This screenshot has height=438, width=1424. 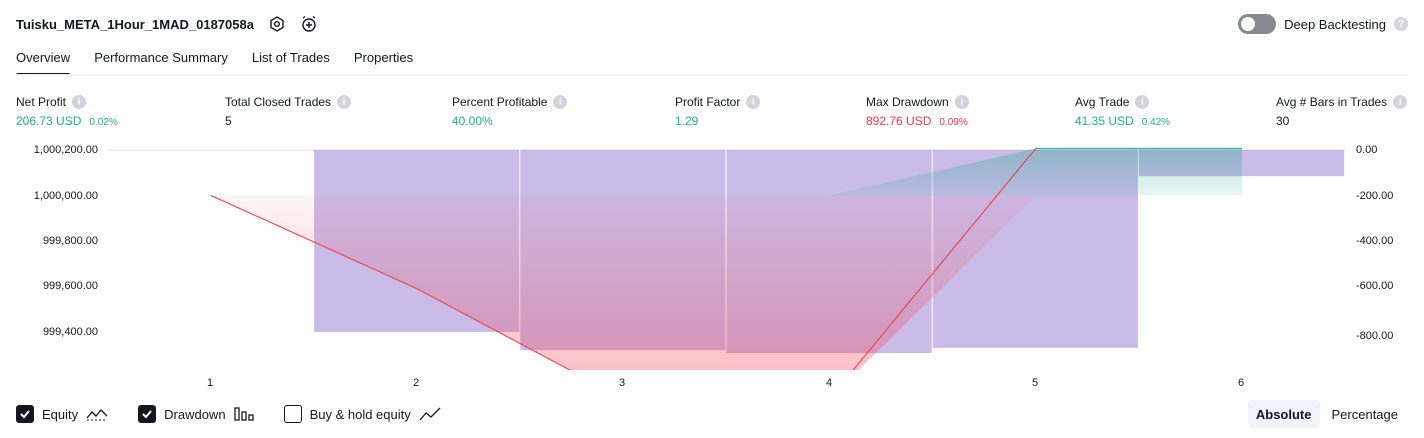 I want to click on add-alert-icon, so click(x=309, y=24).